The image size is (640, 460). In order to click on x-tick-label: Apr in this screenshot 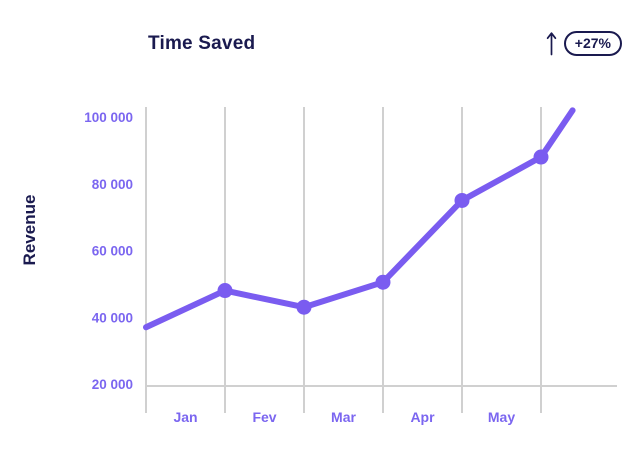, I will do `click(422, 417)`.